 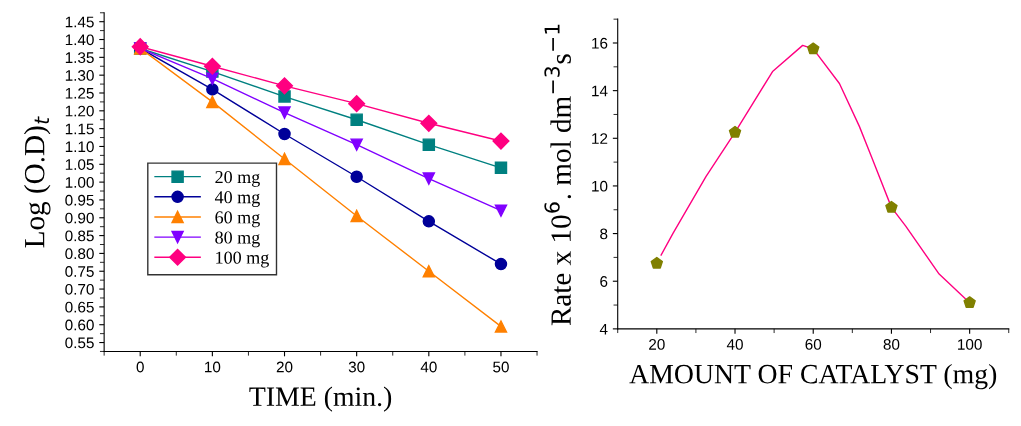 I want to click on y-tick-label: 0.60, so click(x=79, y=325).